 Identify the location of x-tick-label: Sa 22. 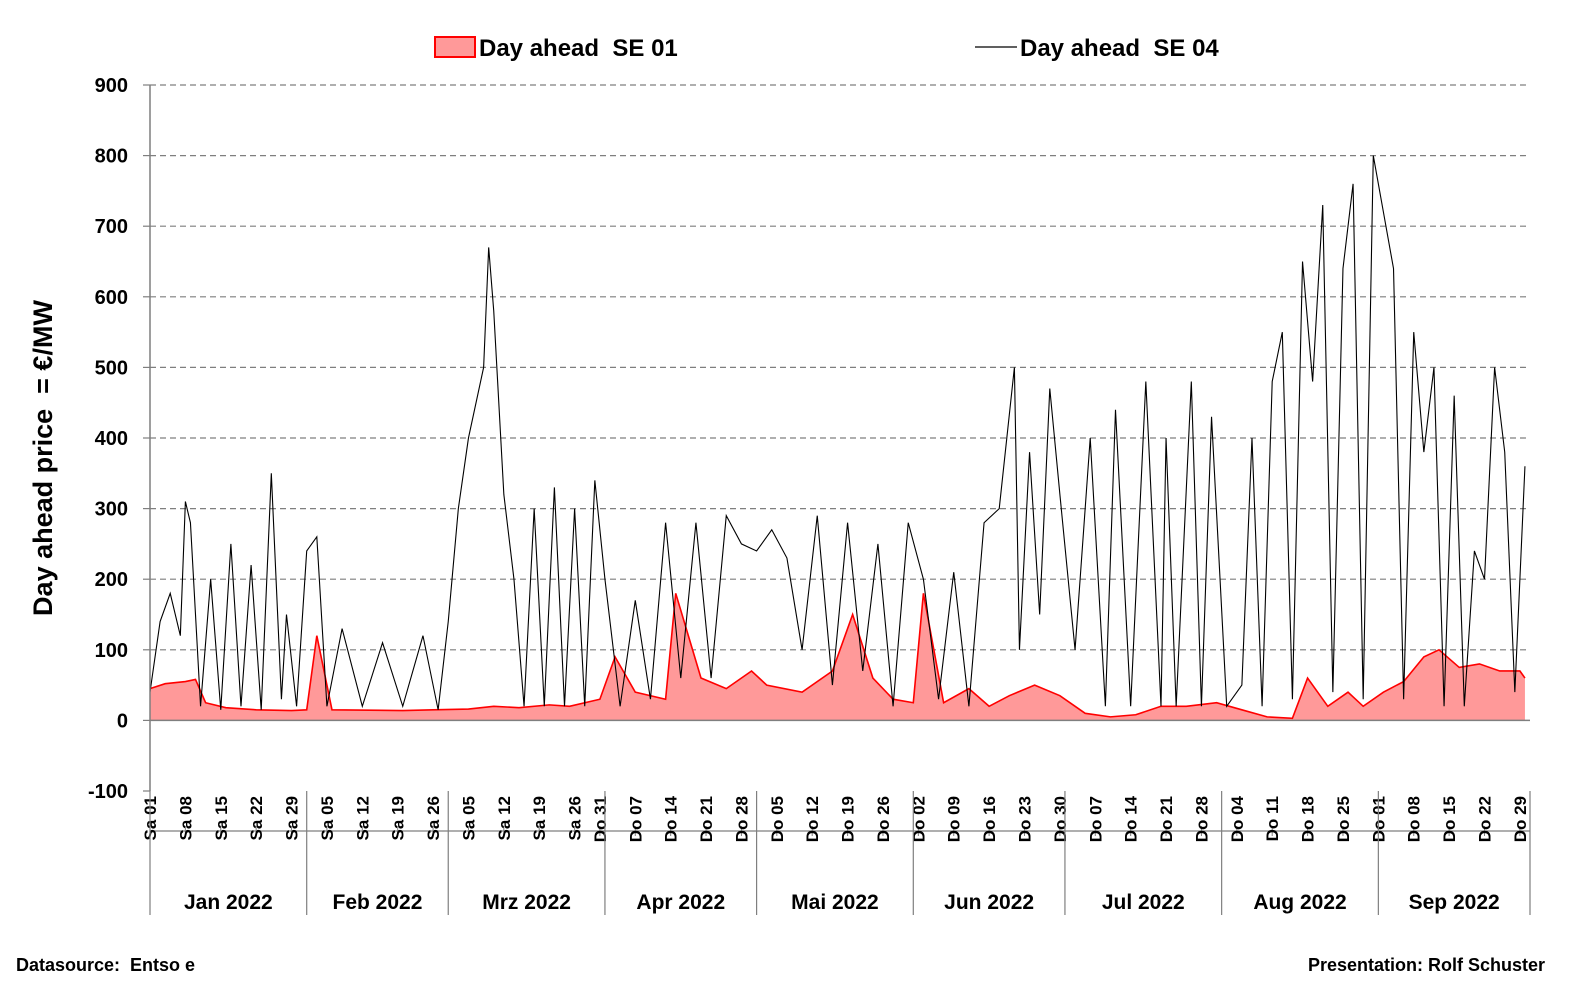
(256, 818).